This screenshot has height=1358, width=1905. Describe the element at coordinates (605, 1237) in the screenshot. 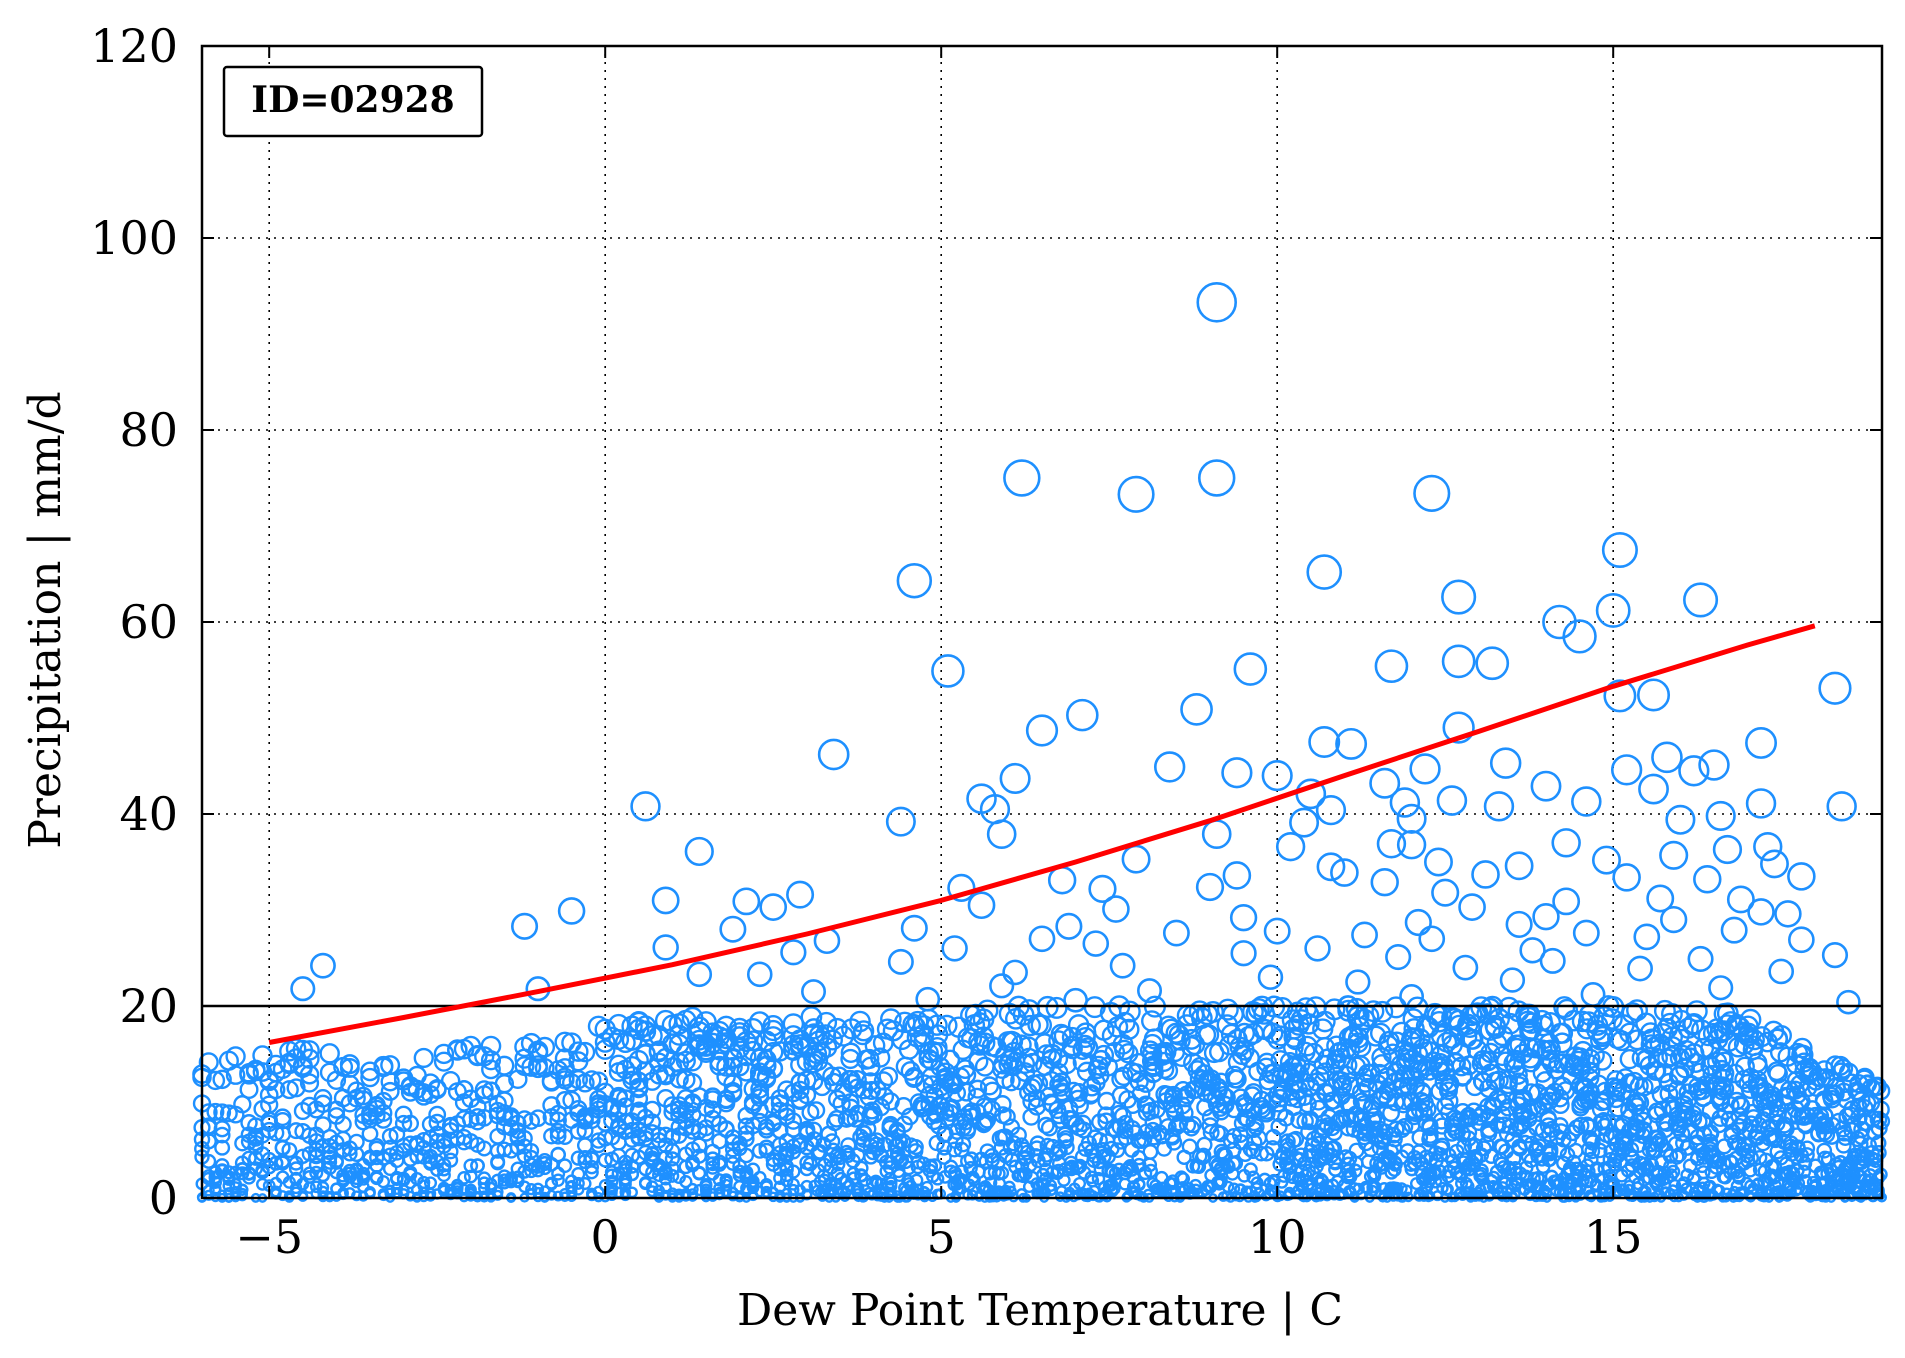

I see `x-tick-label: 0` at that location.